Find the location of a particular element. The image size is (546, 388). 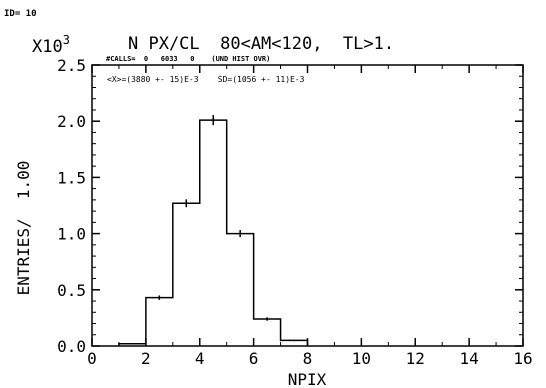

x-tick-label: 10 is located at coordinates (361, 358).